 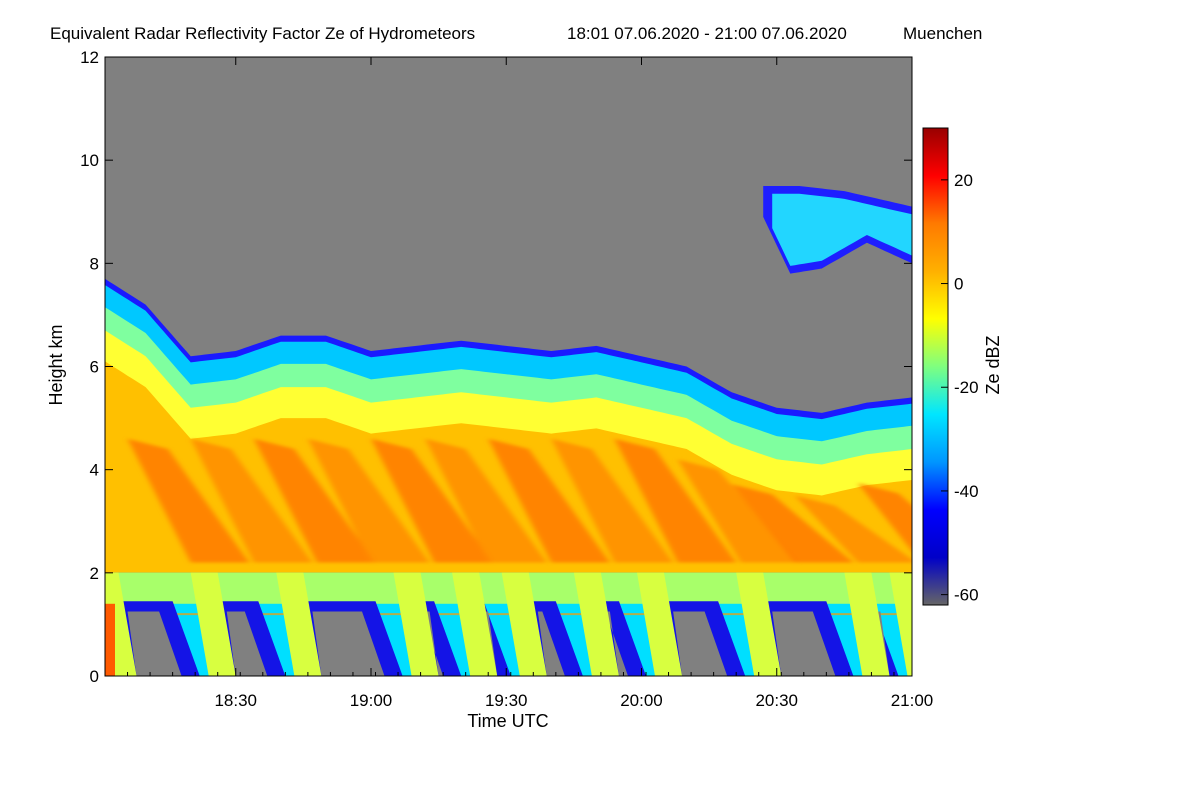 What do you see at coordinates (94, 573) in the screenshot?
I see `y-tick-label: 2` at bounding box center [94, 573].